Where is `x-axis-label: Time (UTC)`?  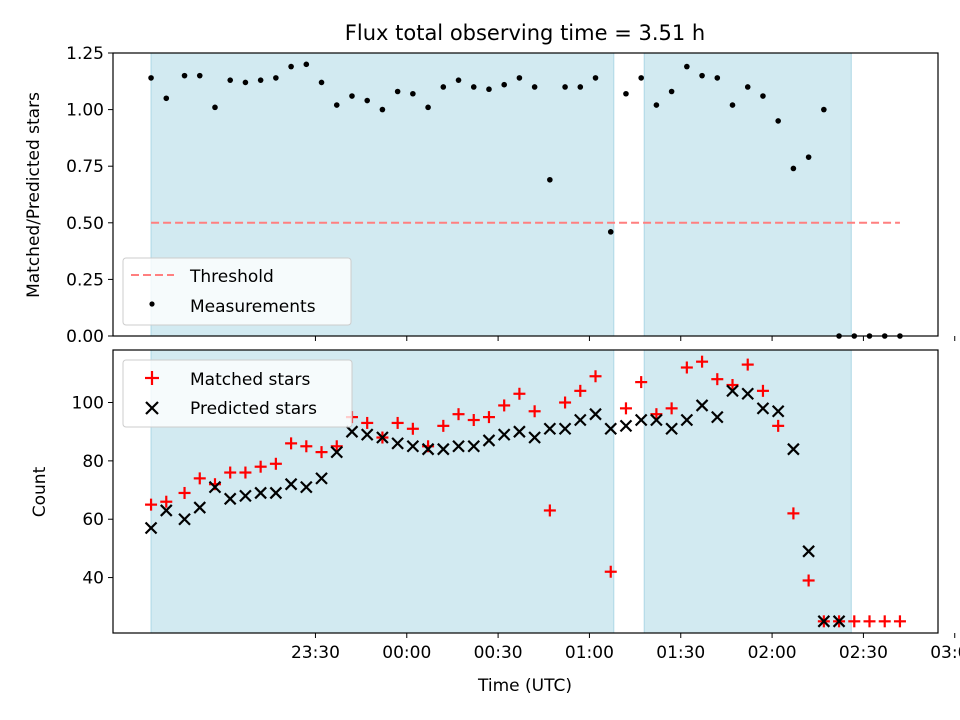
x-axis-label: Time (UTC) is located at coordinates (524, 686).